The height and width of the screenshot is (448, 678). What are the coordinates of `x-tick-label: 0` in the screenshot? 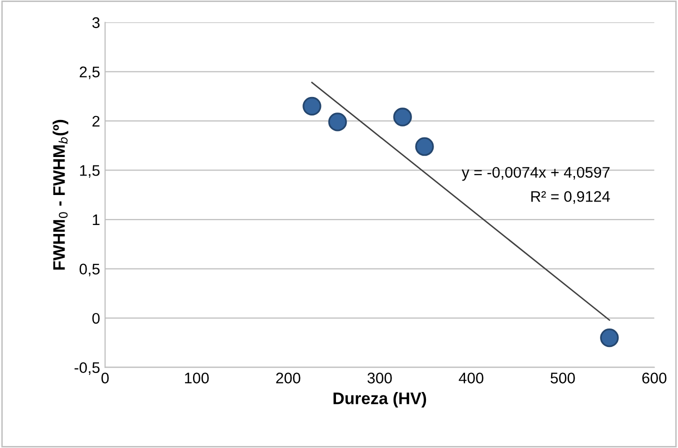 It's located at (105, 378).